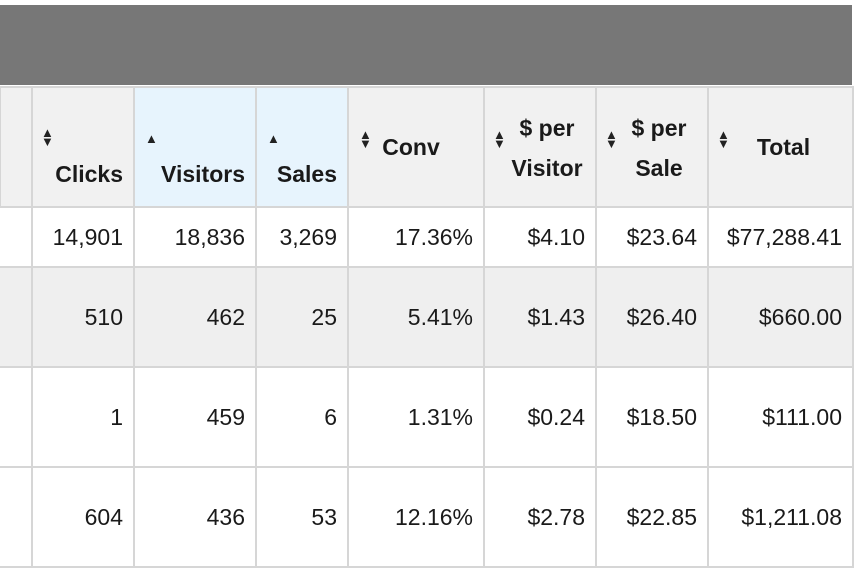 The image size is (866, 568). I want to click on column-header-total: ▲ ▼ Total, so click(780, 147).